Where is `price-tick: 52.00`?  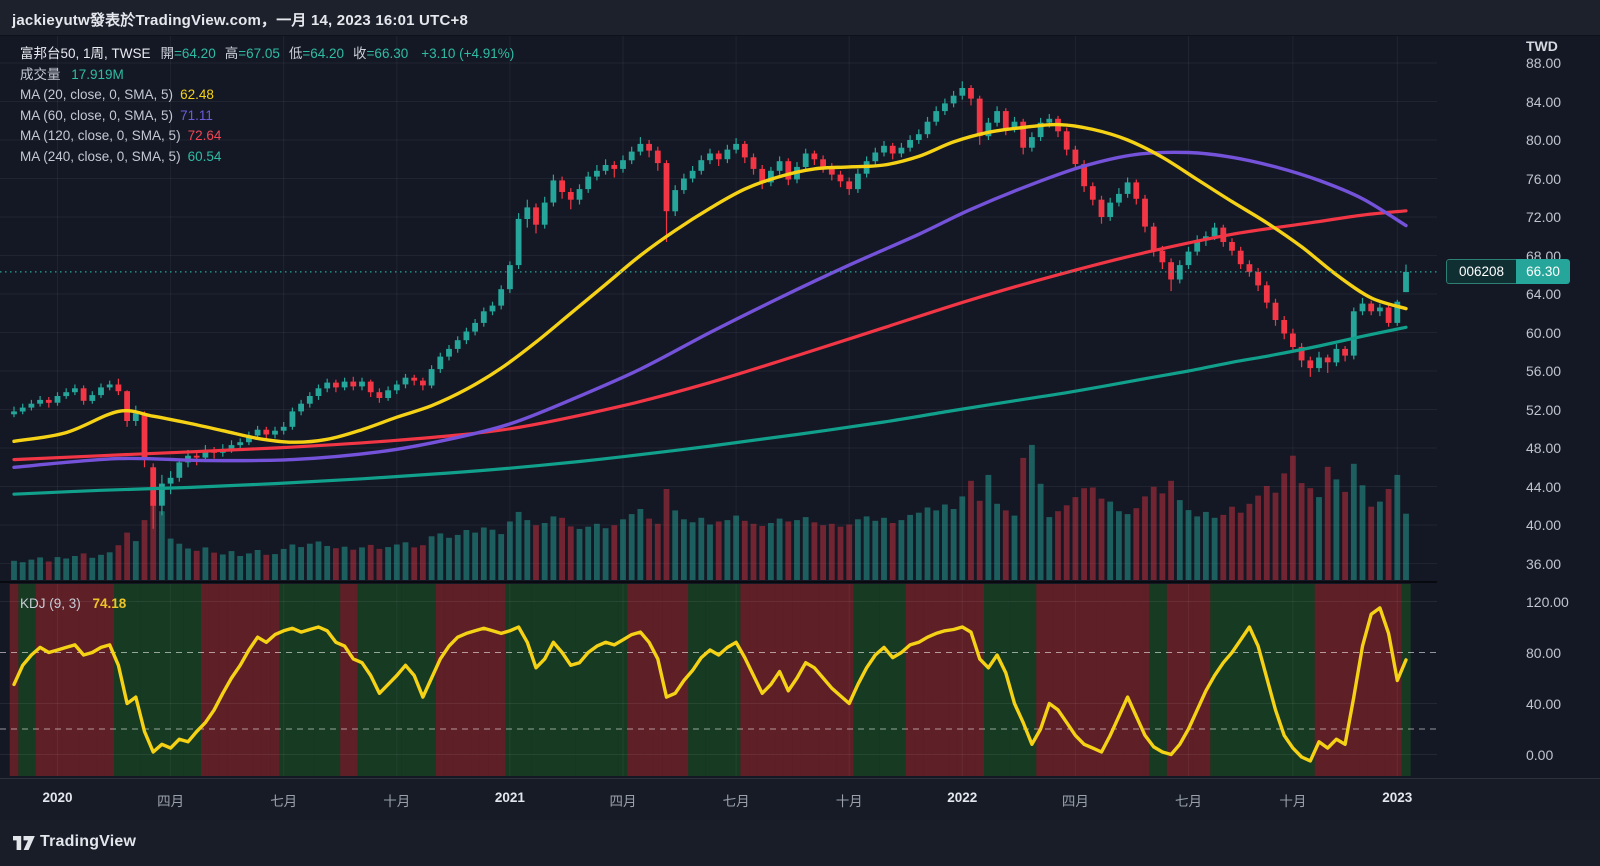 price-tick: 52.00 is located at coordinates (1544, 409).